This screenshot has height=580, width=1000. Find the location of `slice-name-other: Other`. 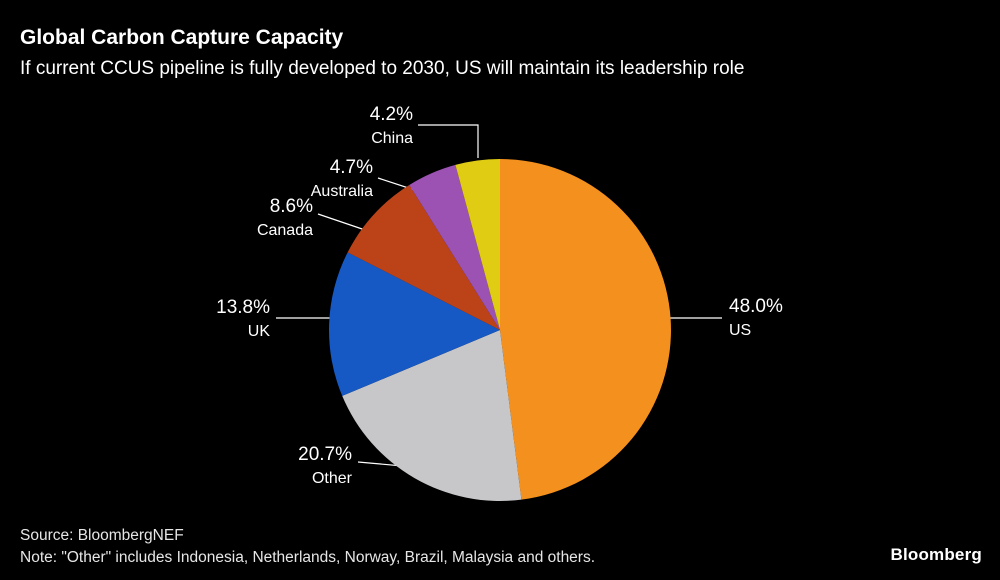

slice-name-other: Other is located at coordinates (331, 478).